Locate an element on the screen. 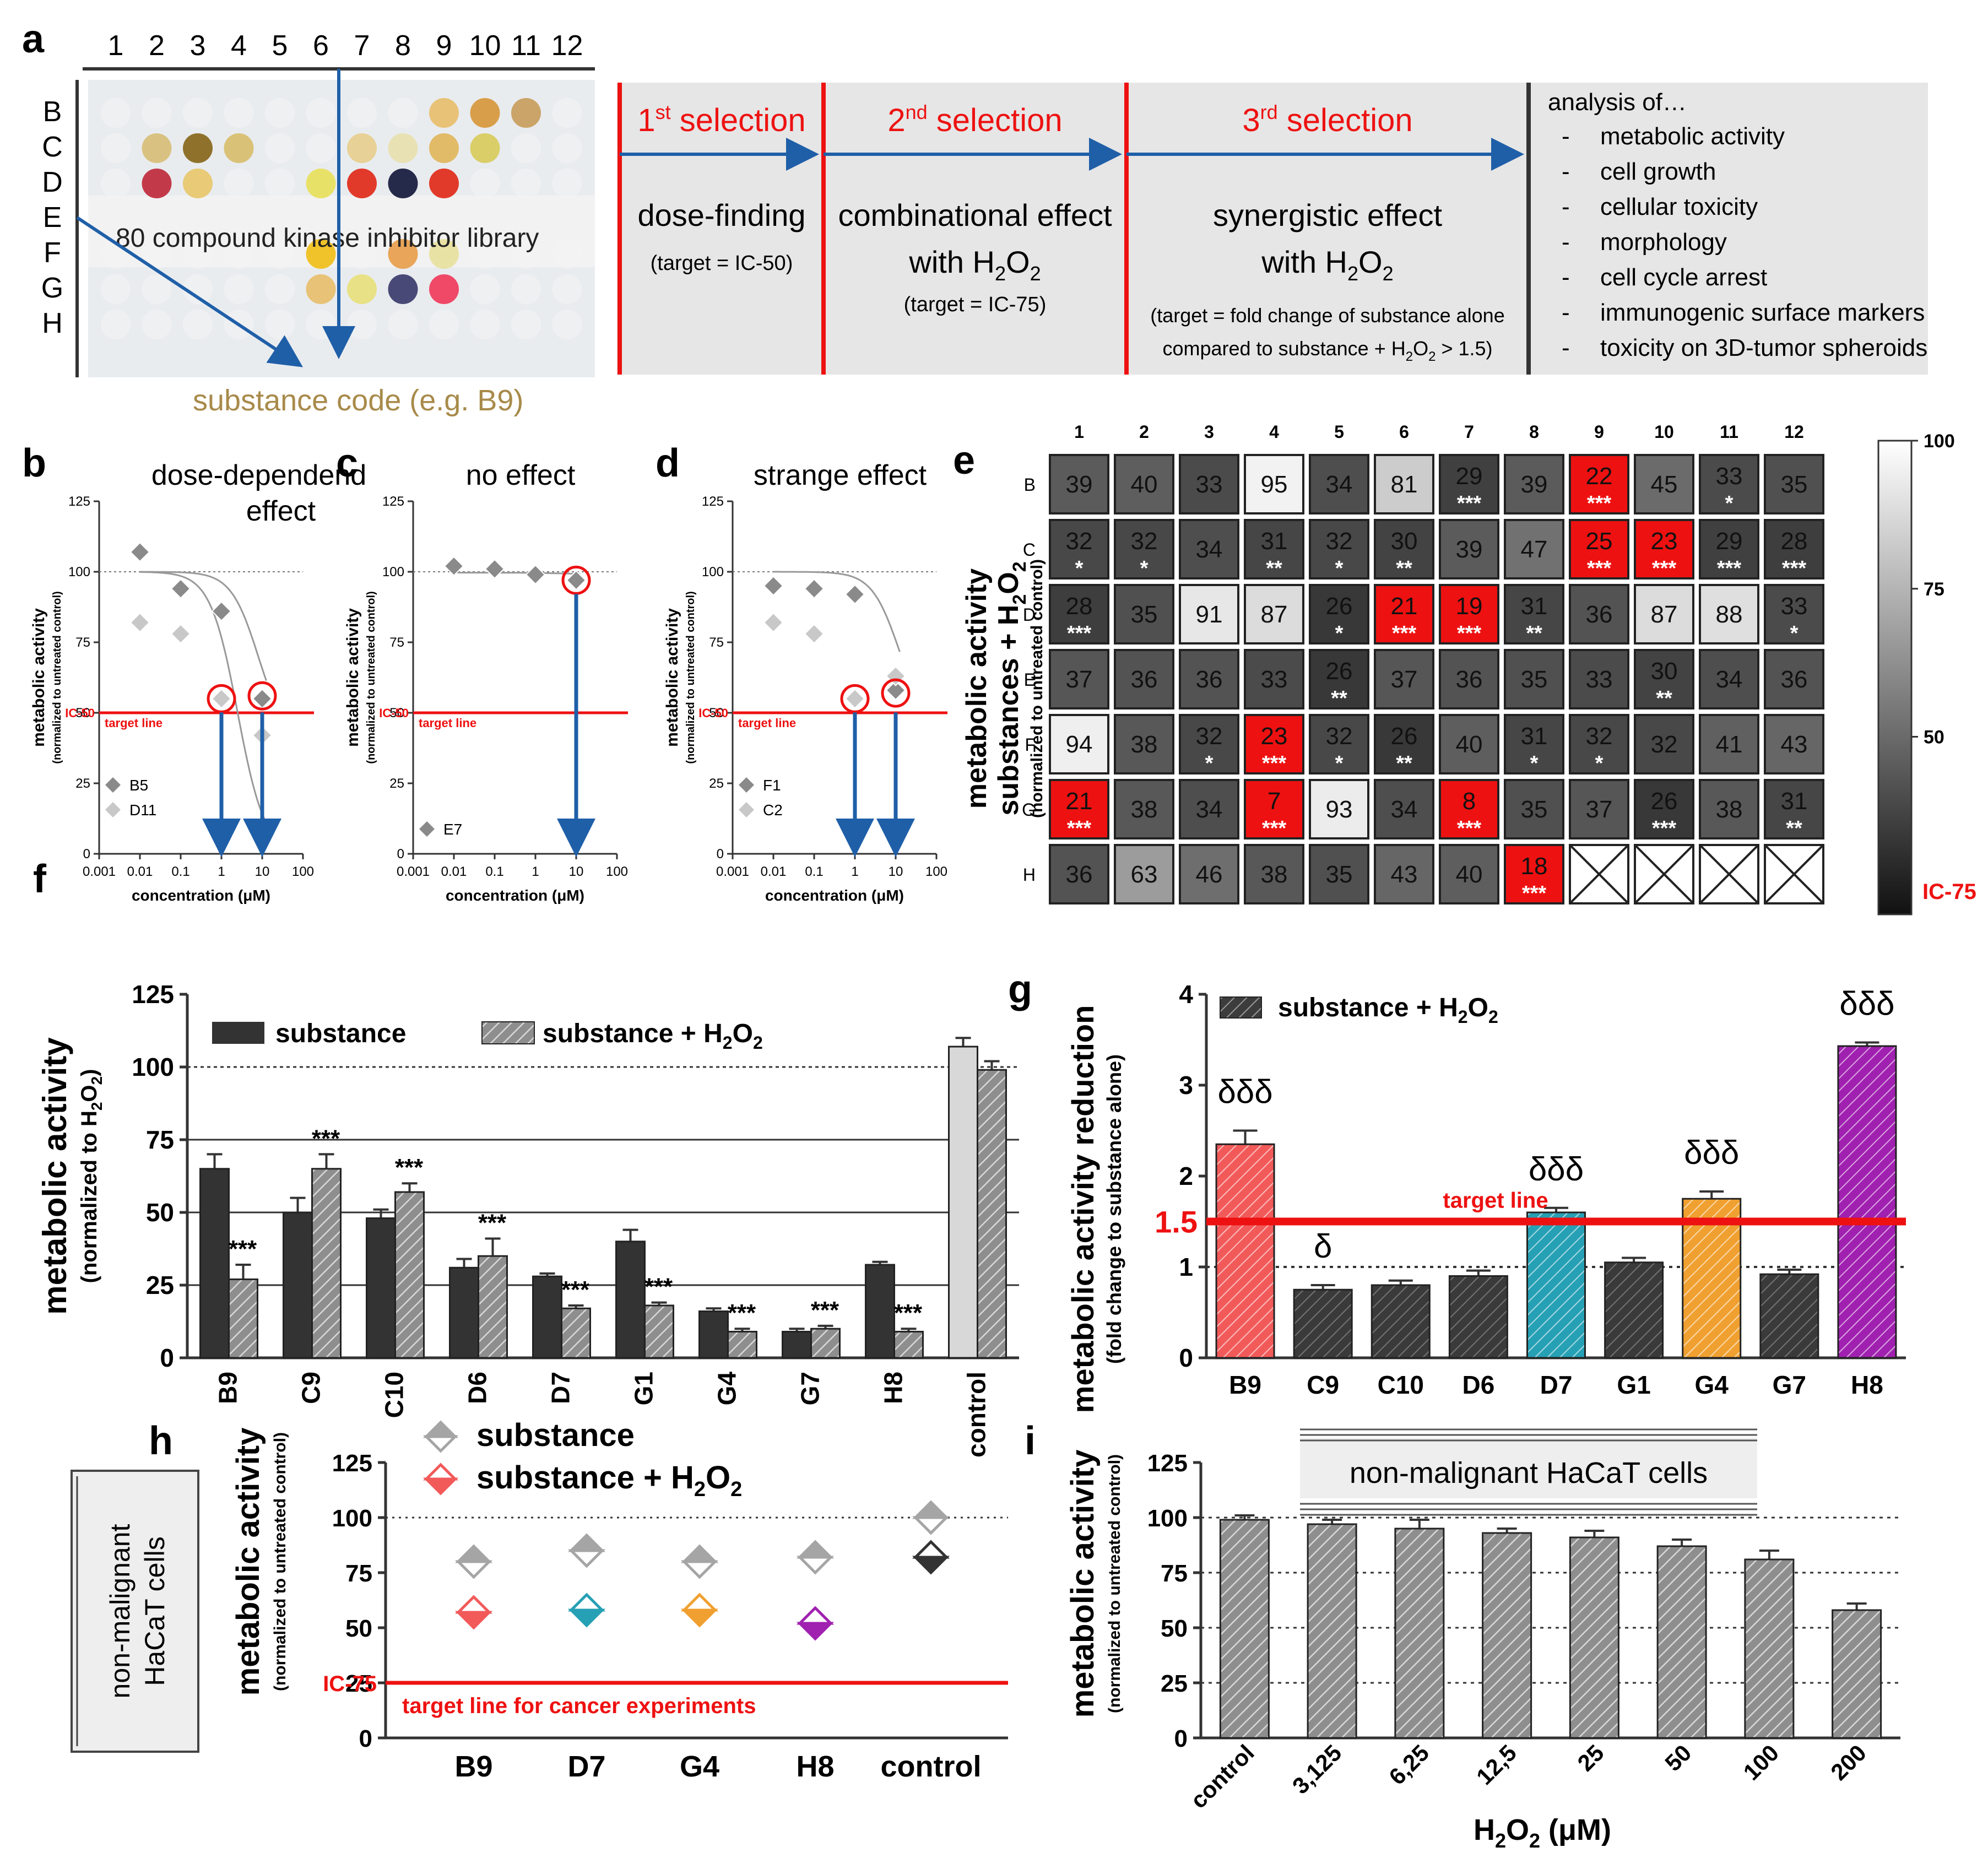  x-tick: 200 is located at coordinates (1849, 1763).